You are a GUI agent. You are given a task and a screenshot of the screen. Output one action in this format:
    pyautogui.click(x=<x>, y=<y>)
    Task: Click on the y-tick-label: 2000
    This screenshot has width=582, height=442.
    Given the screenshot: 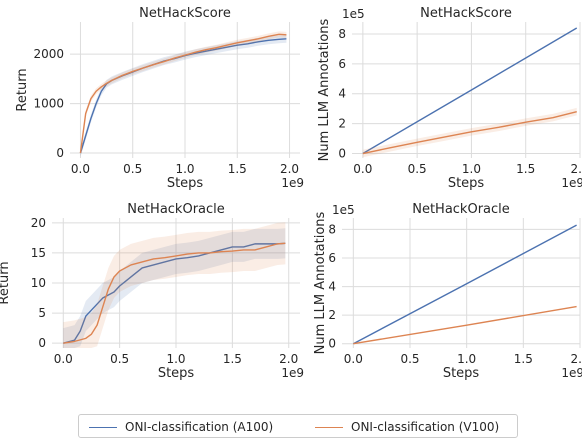 What is the action you would take?
    pyautogui.click(x=48, y=54)
    